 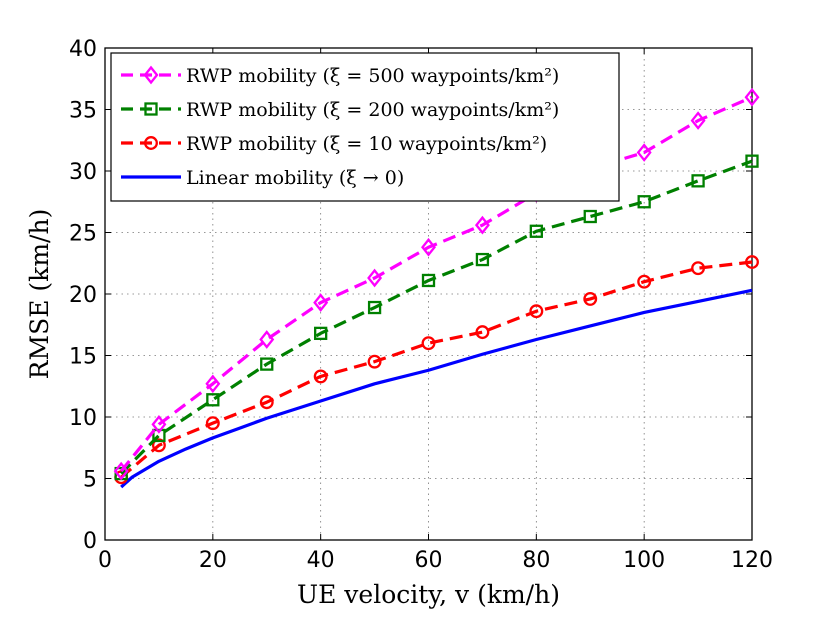 What do you see at coordinates (105, 560) in the screenshot?
I see `x-tick-label: 0` at bounding box center [105, 560].